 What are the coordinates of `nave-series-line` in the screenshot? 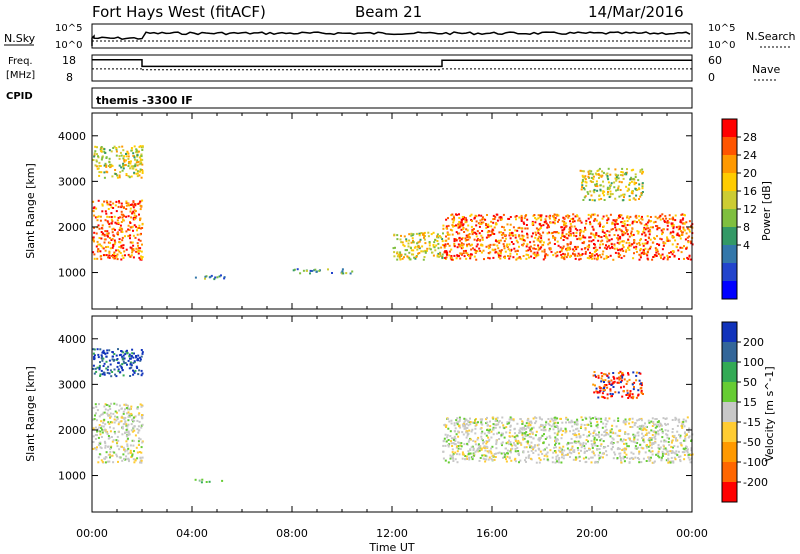 It's located at (392, 69).